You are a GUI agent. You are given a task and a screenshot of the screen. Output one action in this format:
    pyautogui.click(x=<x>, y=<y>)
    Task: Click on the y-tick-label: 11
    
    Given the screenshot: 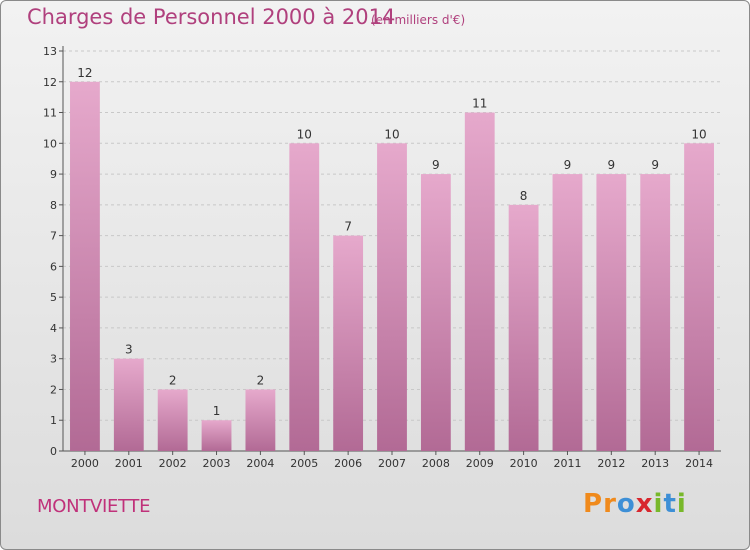 What is the action you would take?
    pyautogui.click(x=50, y=113)
    